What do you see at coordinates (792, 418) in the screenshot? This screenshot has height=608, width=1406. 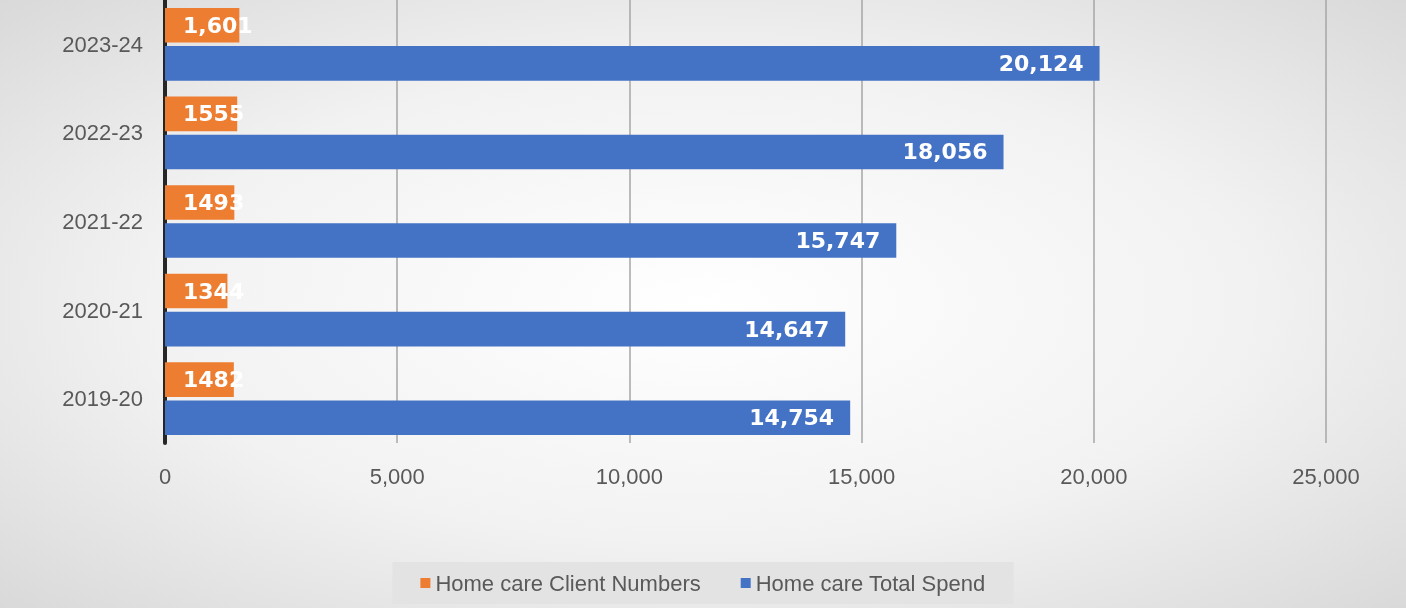 I see `data-label: 14,754` at bounding box center [792, 418].